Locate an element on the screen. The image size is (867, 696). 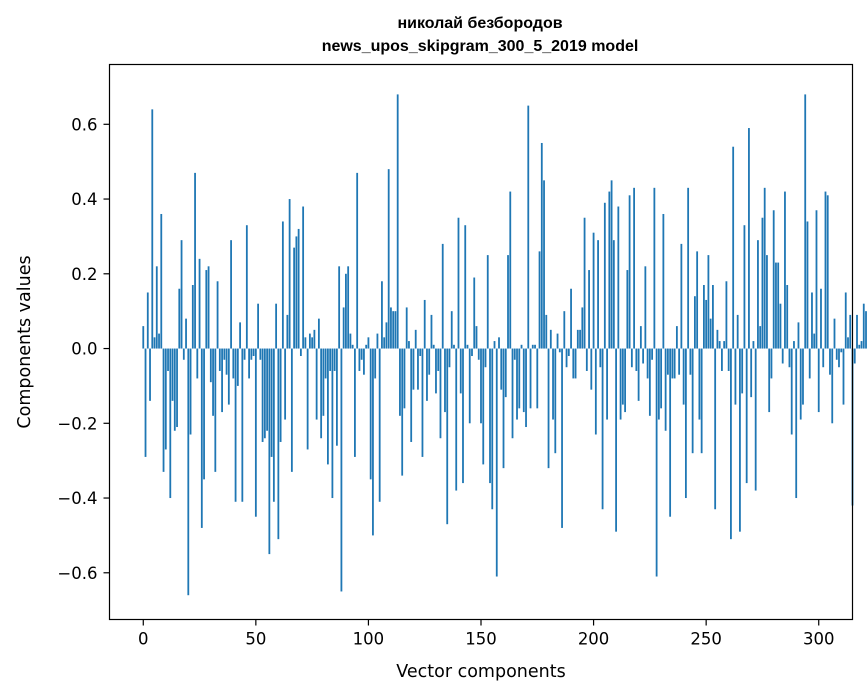
y-tick-label-1: −0.4 is located at coordinates (77, 498).